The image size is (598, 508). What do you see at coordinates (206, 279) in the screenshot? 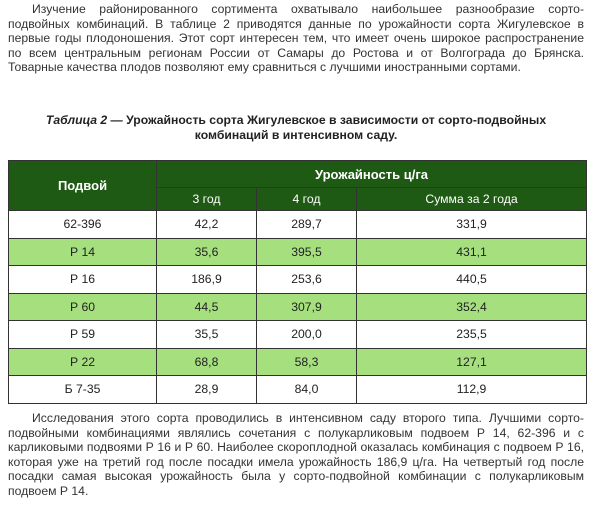
I see `cell-year-3: 186,9` at bounding box center [206, 279].